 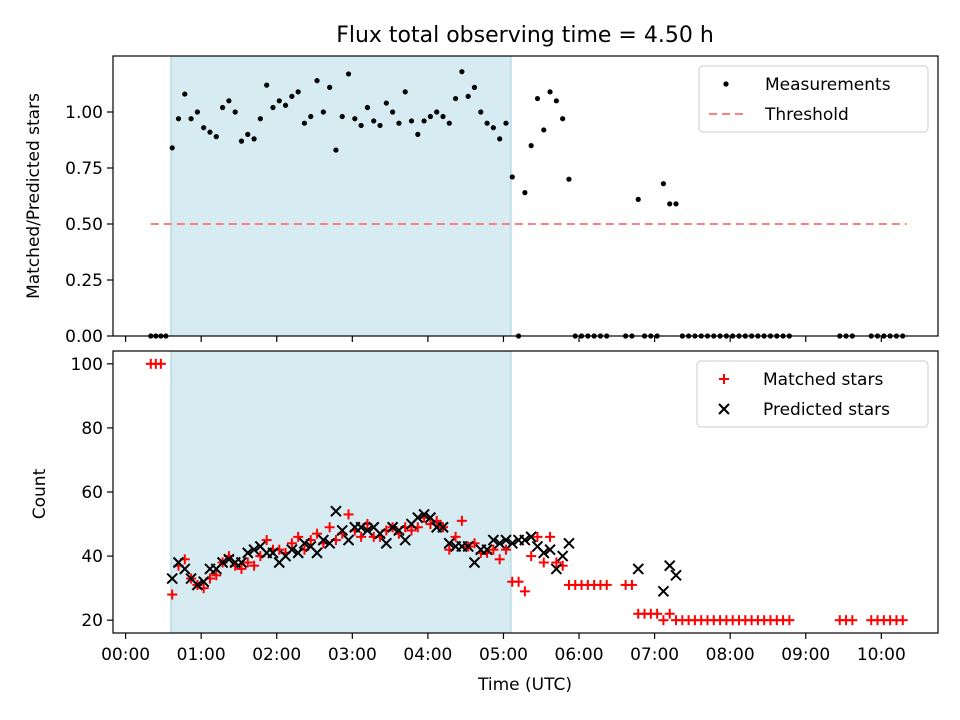 I want to click on x-tick-label: 09:00, so click(x=805, y=655).